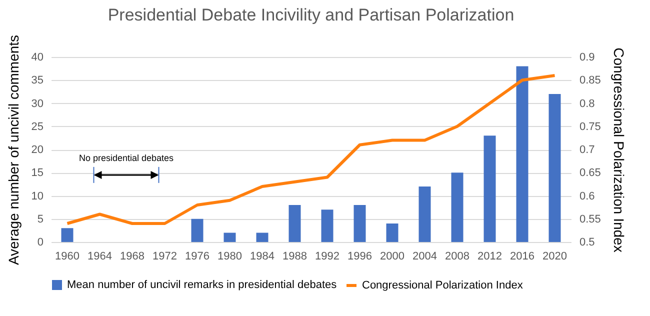  Describe the element at coordinates (164, 256) in the screenshot. I see `x-tick-label: 1972` at that location.